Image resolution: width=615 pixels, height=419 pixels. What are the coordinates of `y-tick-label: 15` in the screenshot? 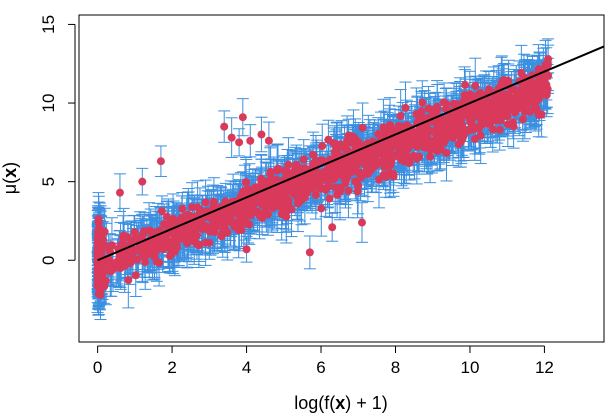 It's located at (48, 24).